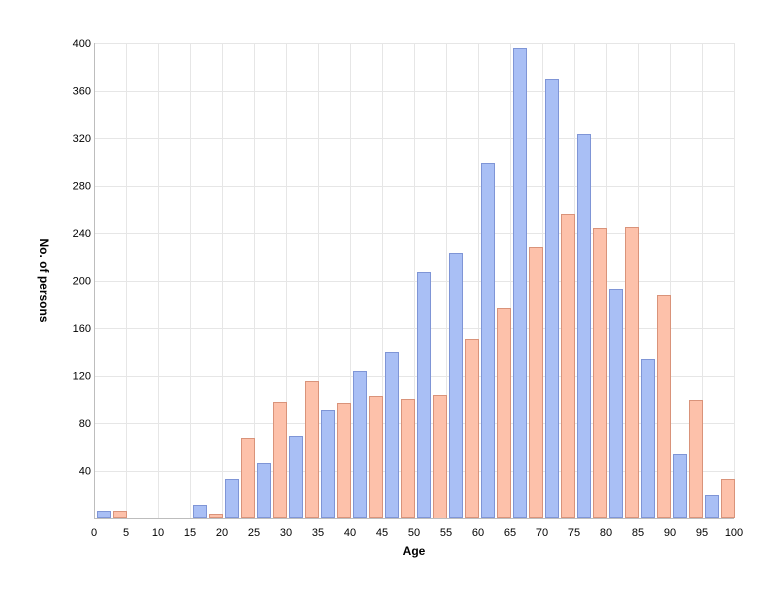 This screenshot has height=594, width=774. What do you see at coordinates (696, 459) in the screenshot?
I see `bar-90-95-s2` at bounding box center [696, 459].